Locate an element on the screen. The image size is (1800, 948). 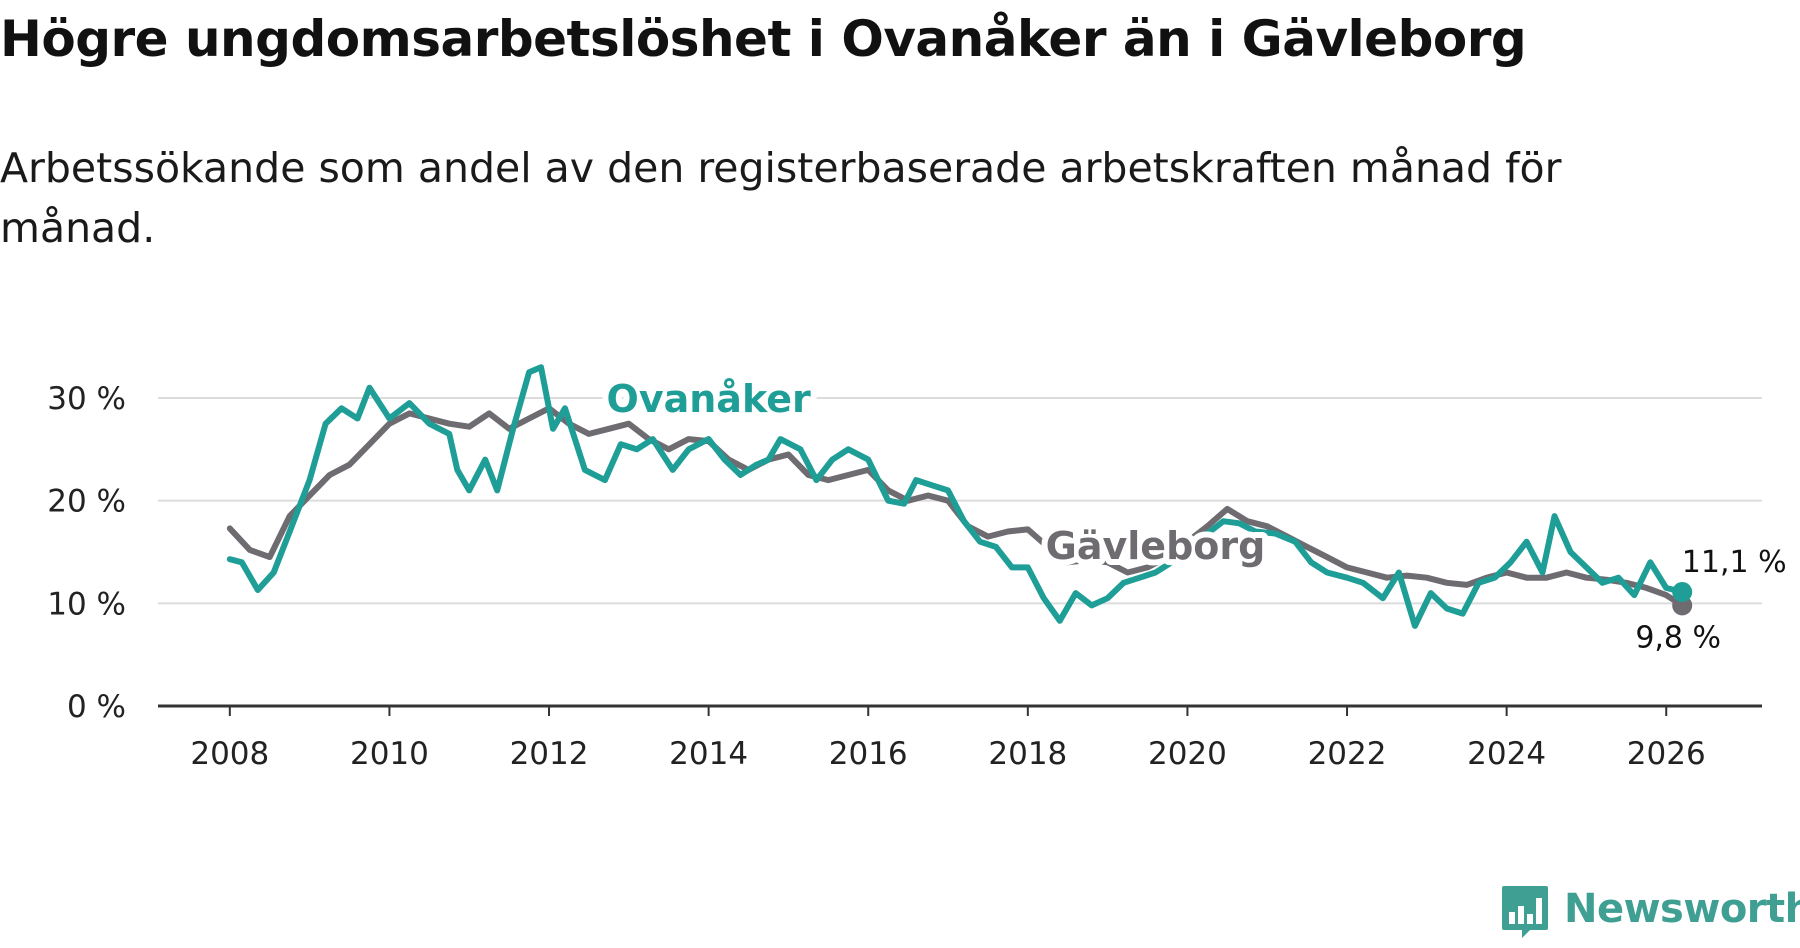
series-label-gävleborg: Gävleborg is located at coordinates (1156, 546).